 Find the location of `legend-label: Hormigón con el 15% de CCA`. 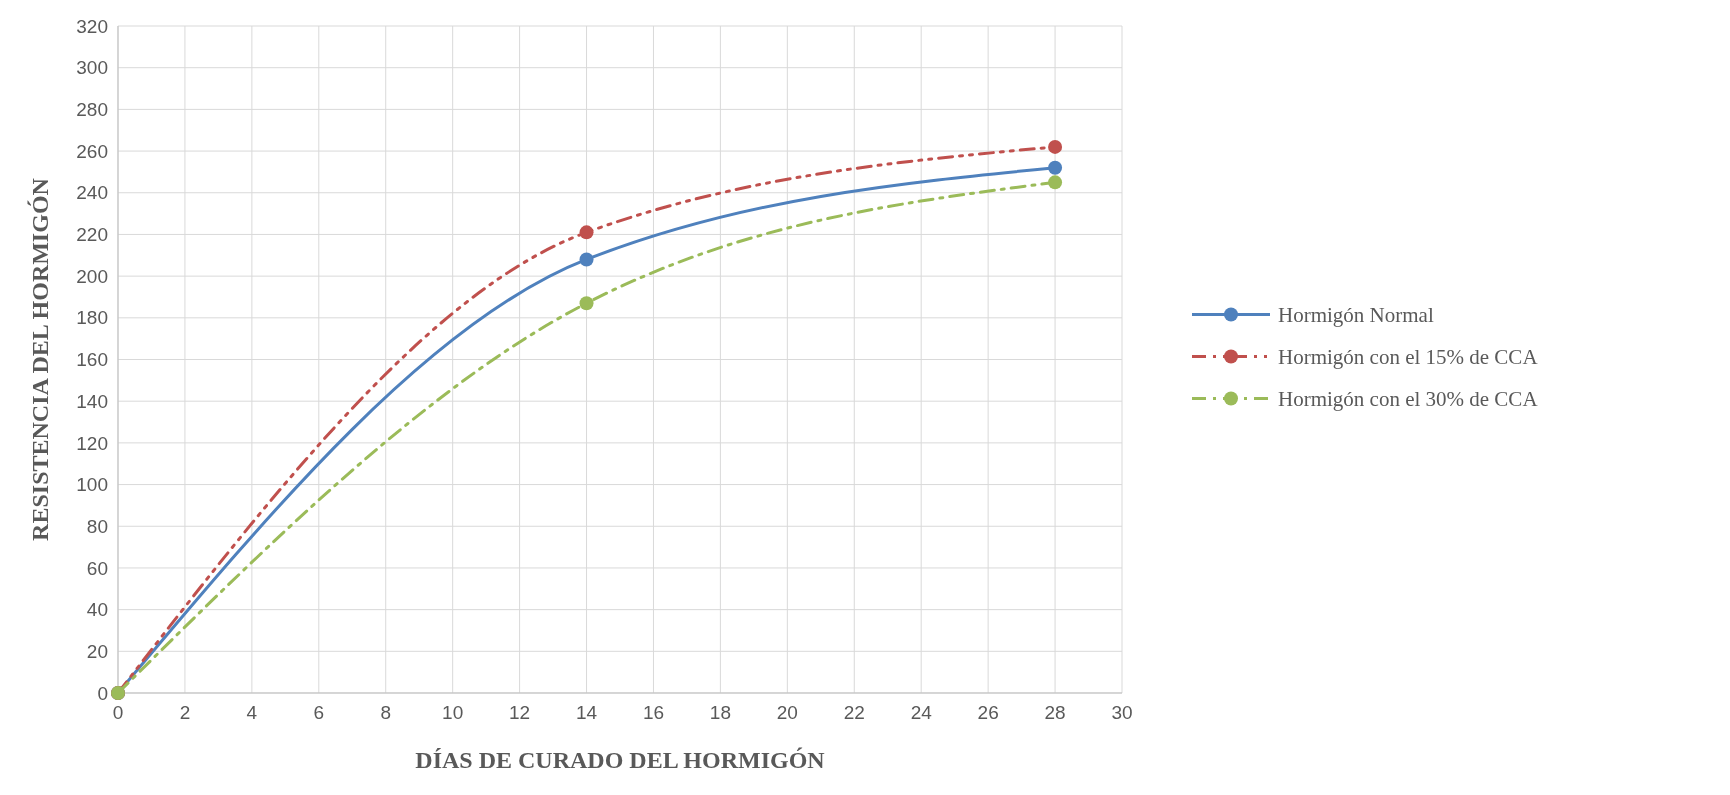

legend-label: Hormigón con el 15% de CCA is located at coordinates (1408, 356).